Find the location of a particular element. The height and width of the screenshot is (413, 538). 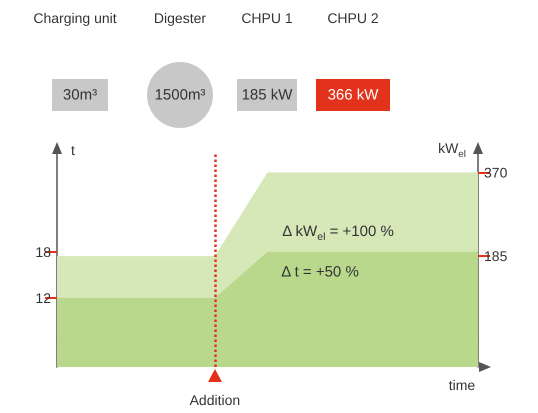

text: Addition is located at coordinates (215, 400).